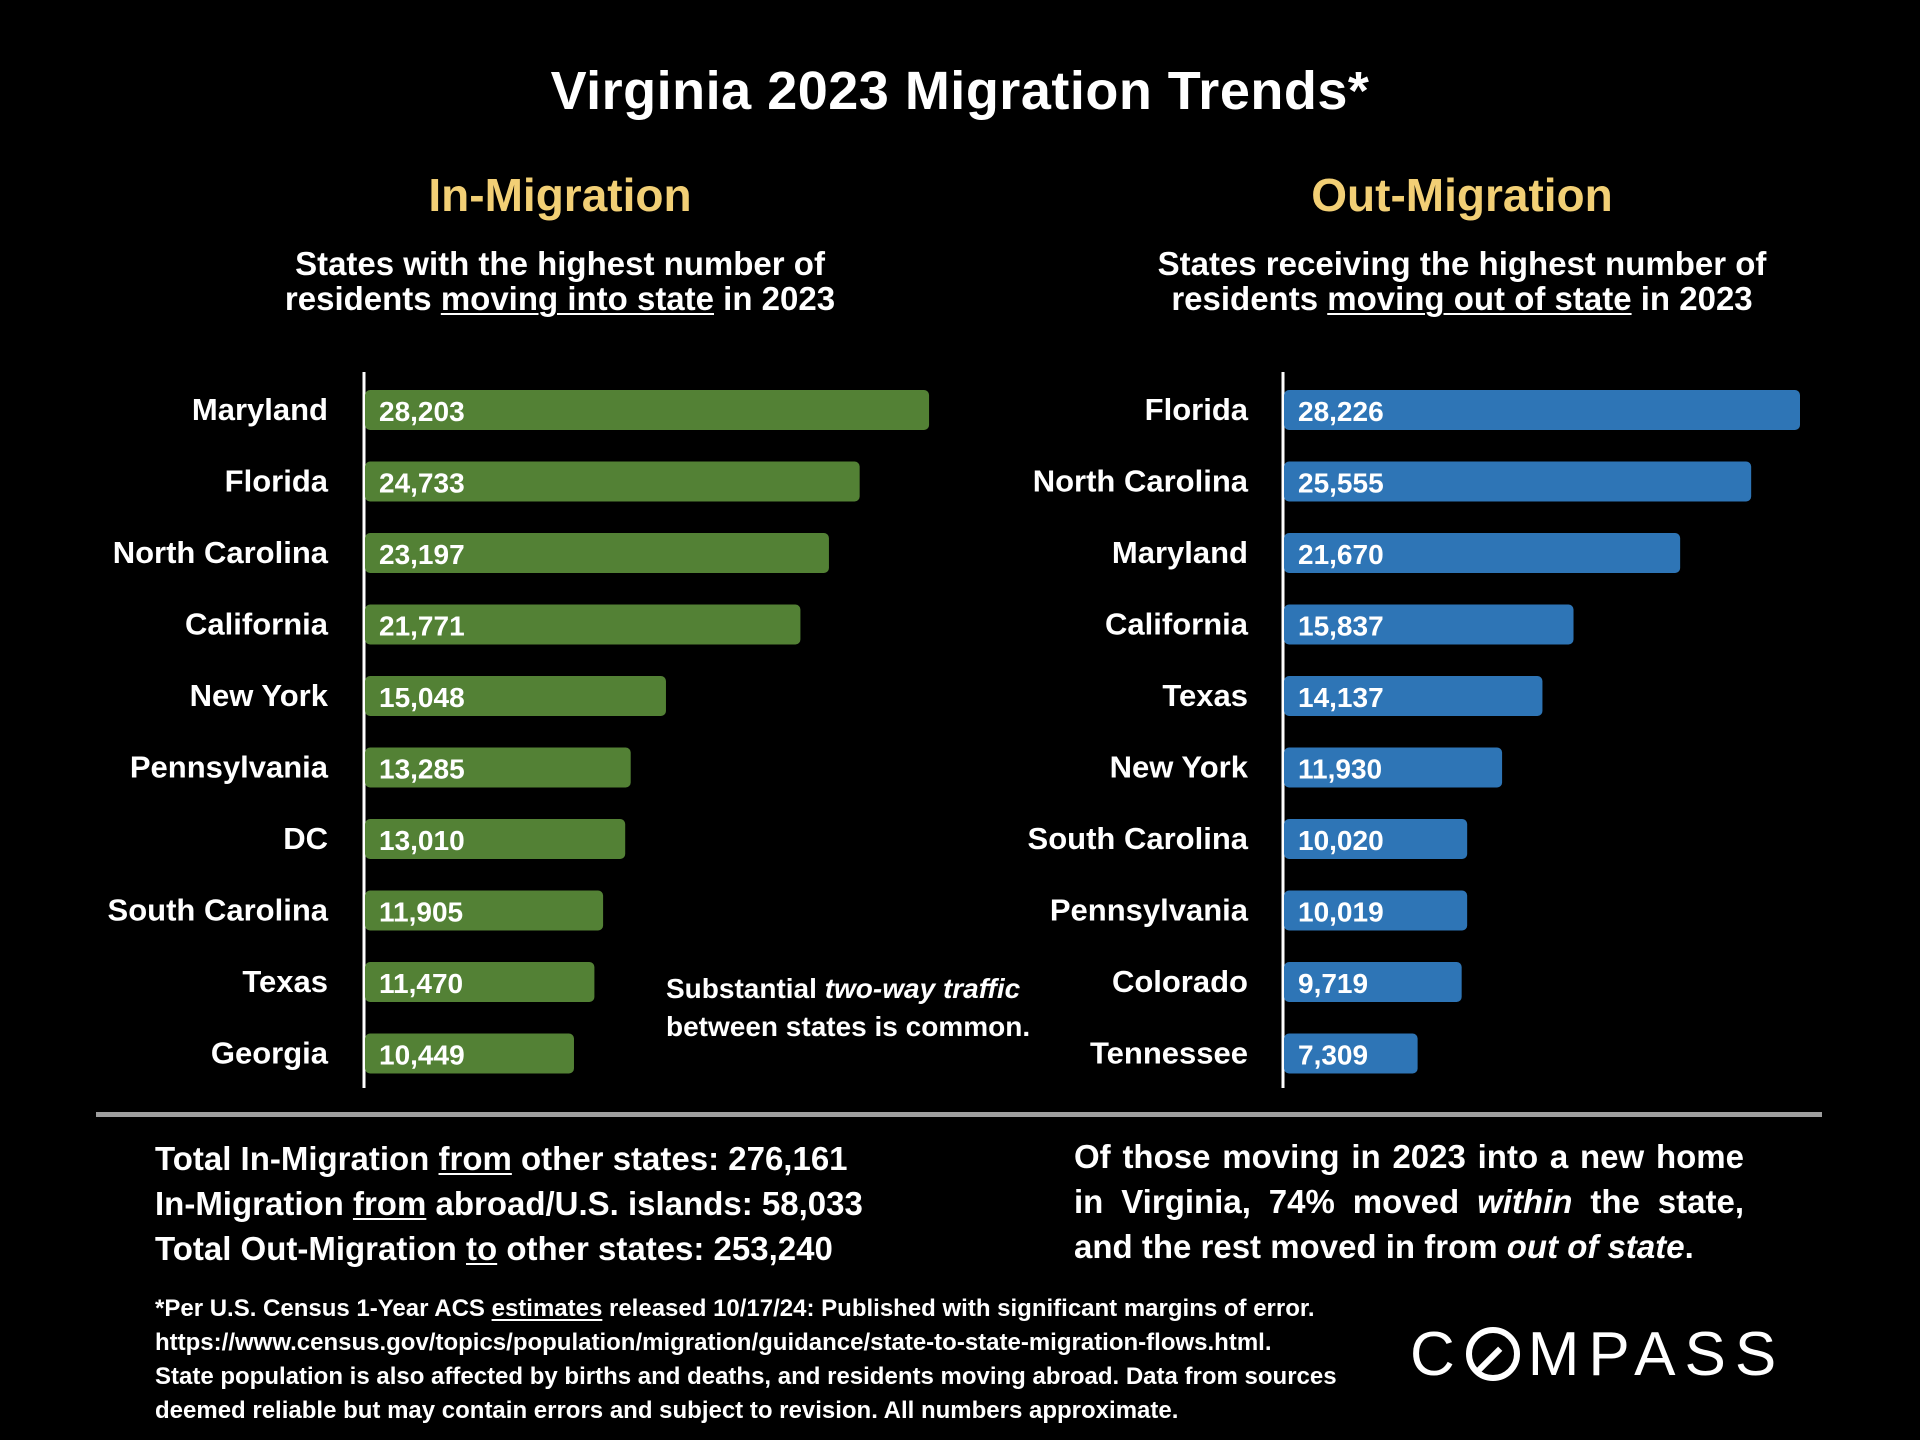 This screenshot has height=1440, width=1920. What do you see at coordinates (1595, 1246) in the screenshot?
I see `within-italic: out of state` at bounding box center [1595, 1246].